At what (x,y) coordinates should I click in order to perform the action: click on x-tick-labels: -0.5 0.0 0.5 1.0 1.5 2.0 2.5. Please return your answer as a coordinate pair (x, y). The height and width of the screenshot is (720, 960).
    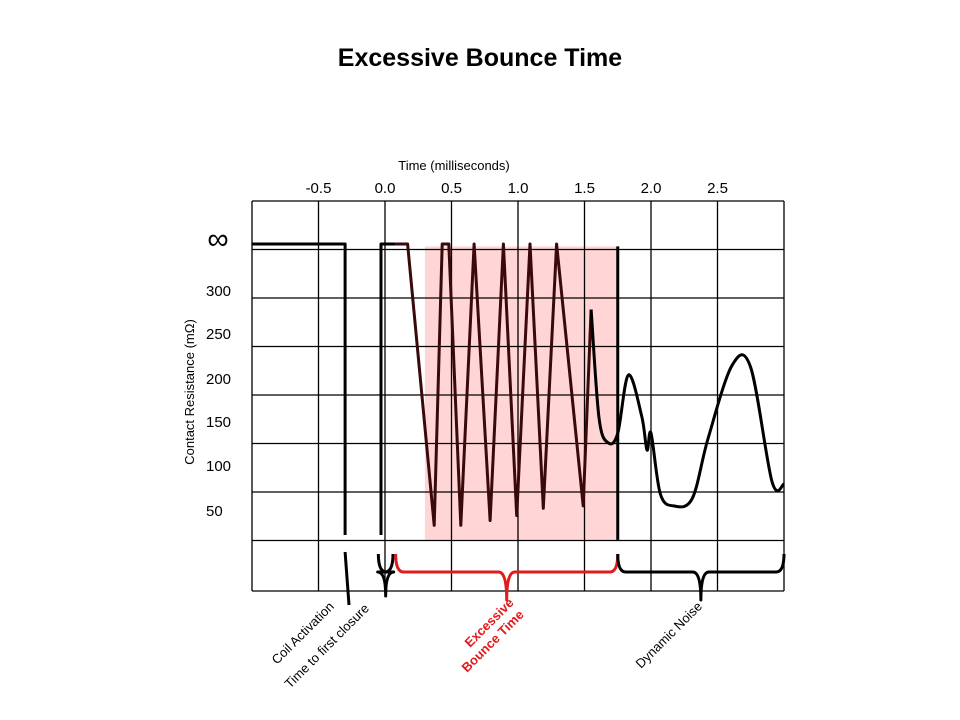
    Looking at the image, I should click on (517, 188).